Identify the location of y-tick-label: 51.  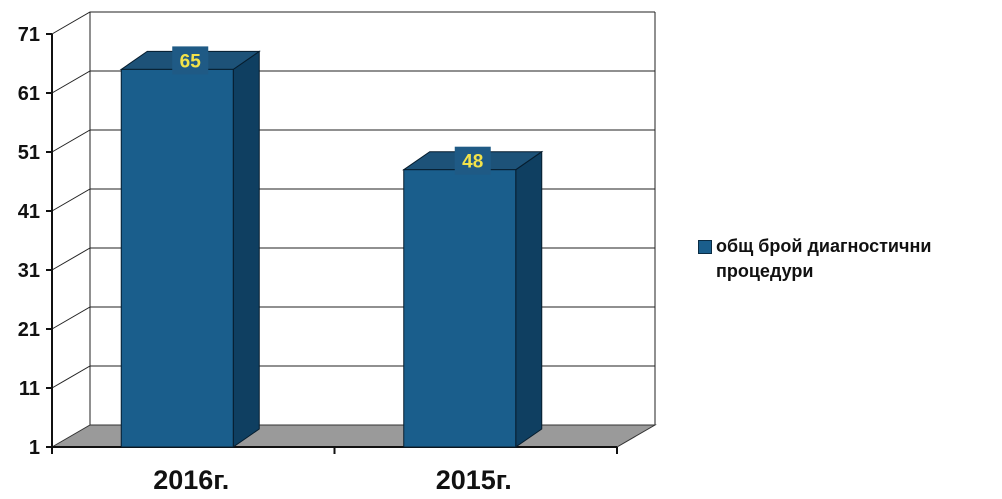
(29, 153).